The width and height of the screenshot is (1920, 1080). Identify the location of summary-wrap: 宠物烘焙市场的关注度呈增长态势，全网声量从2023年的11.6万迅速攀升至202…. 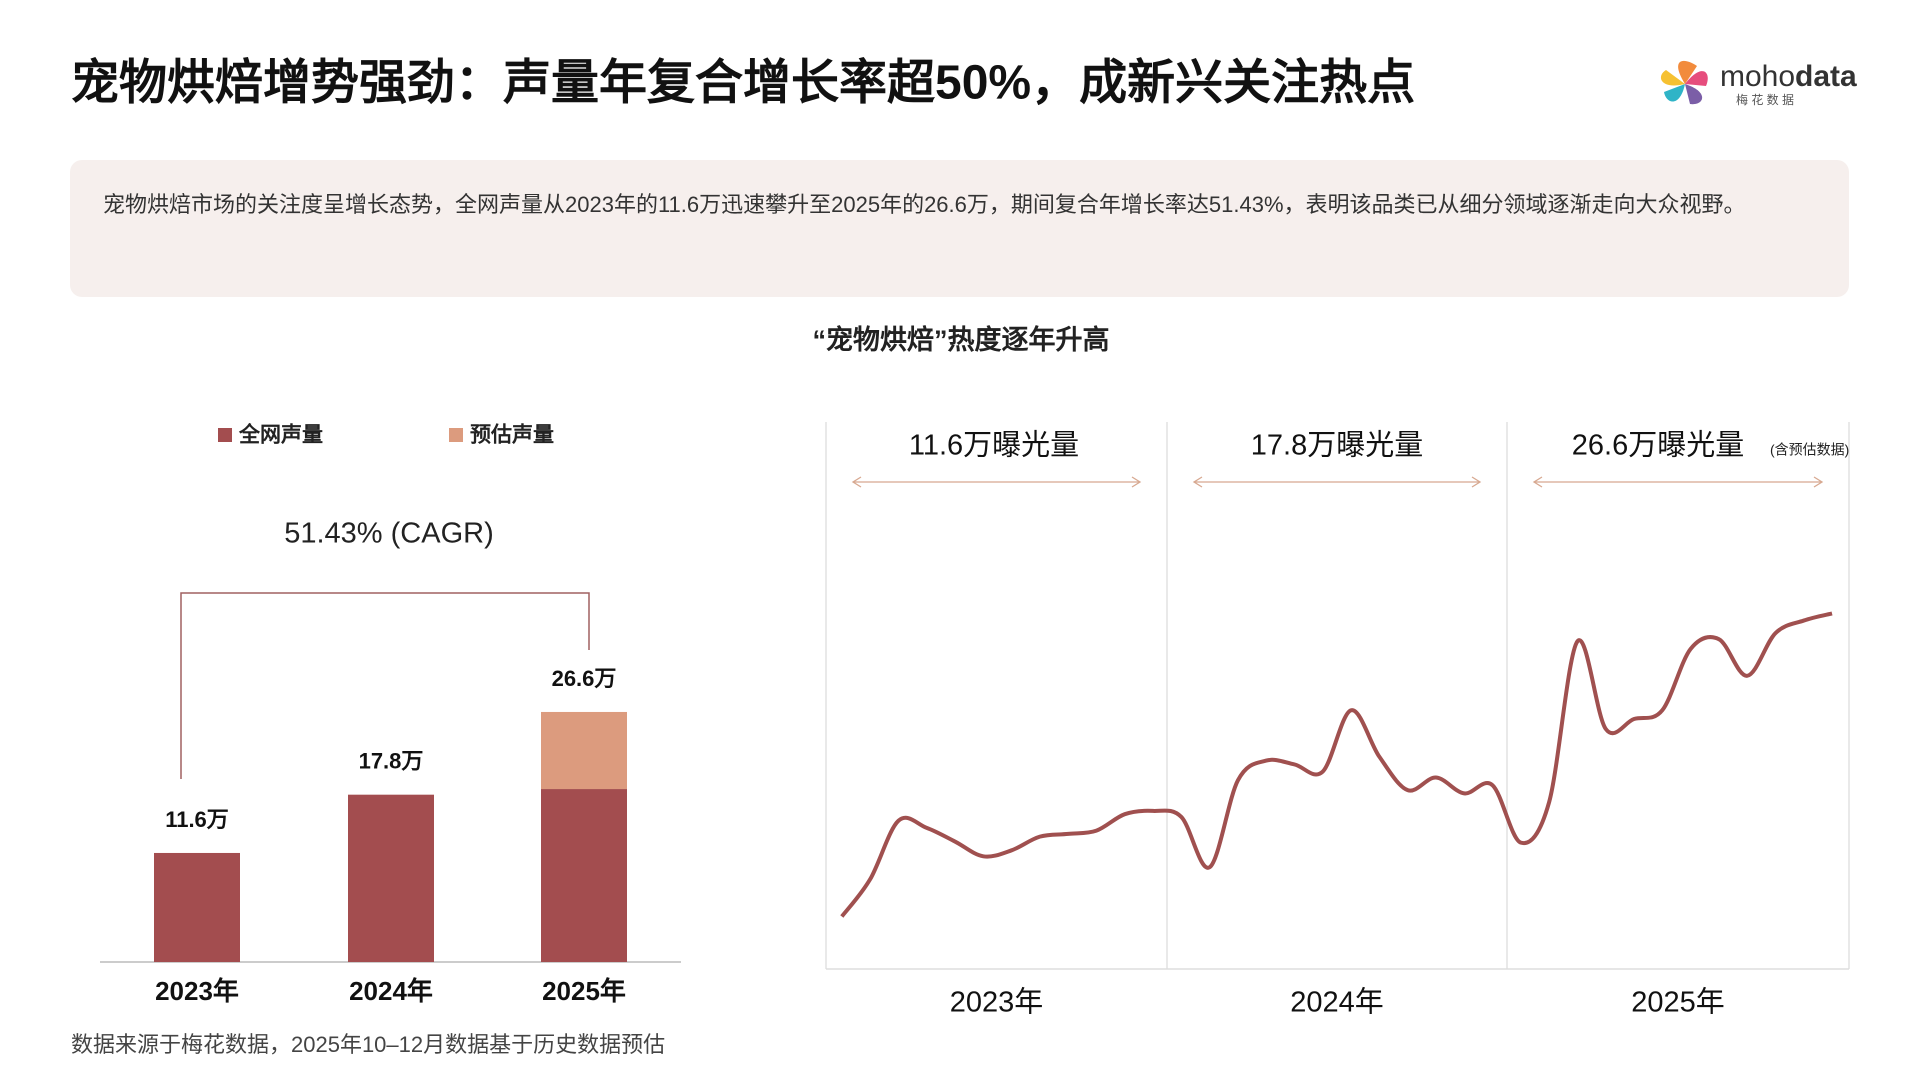
(924, 204).